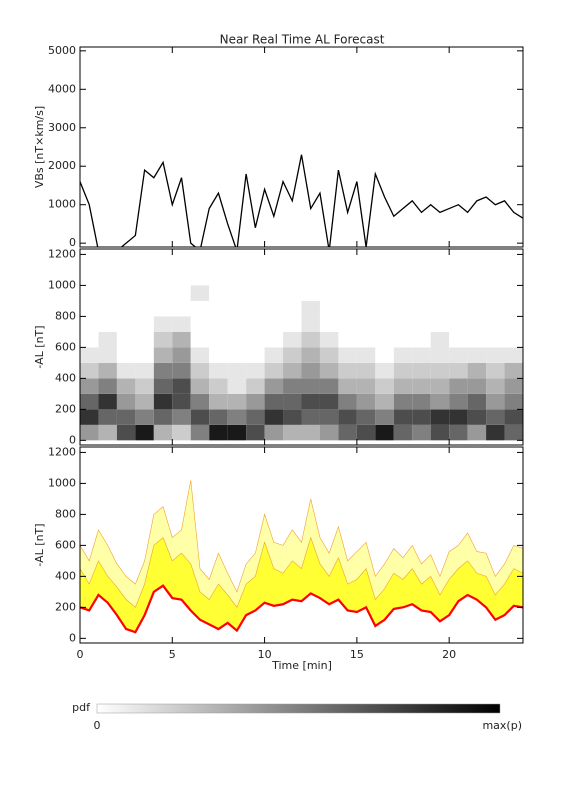 The height and width of the screenshot is (792, 576). Describe the element at coordinates (65, 315) in the screenshot. I see `y-tick-label: 800` at that location.